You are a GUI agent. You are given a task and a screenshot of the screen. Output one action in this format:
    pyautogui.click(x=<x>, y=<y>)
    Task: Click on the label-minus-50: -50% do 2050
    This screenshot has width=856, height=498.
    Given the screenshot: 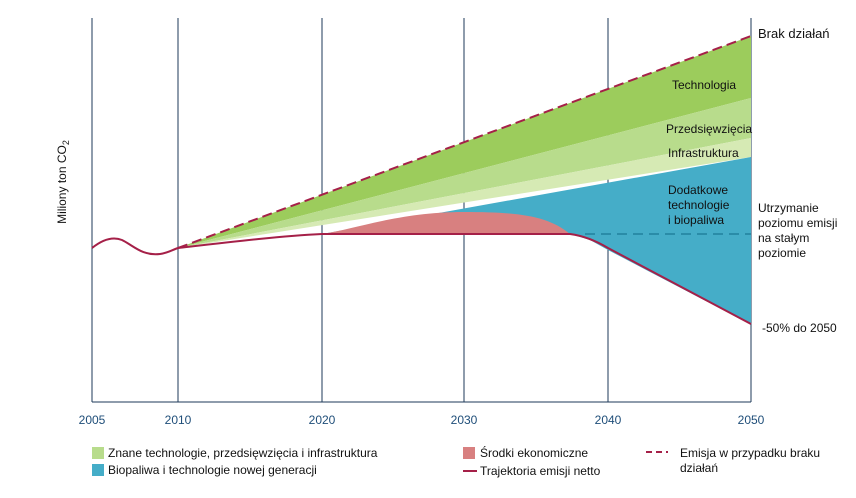 What is the action you would take?
    pyautogui.click(x=799, y=328)
    